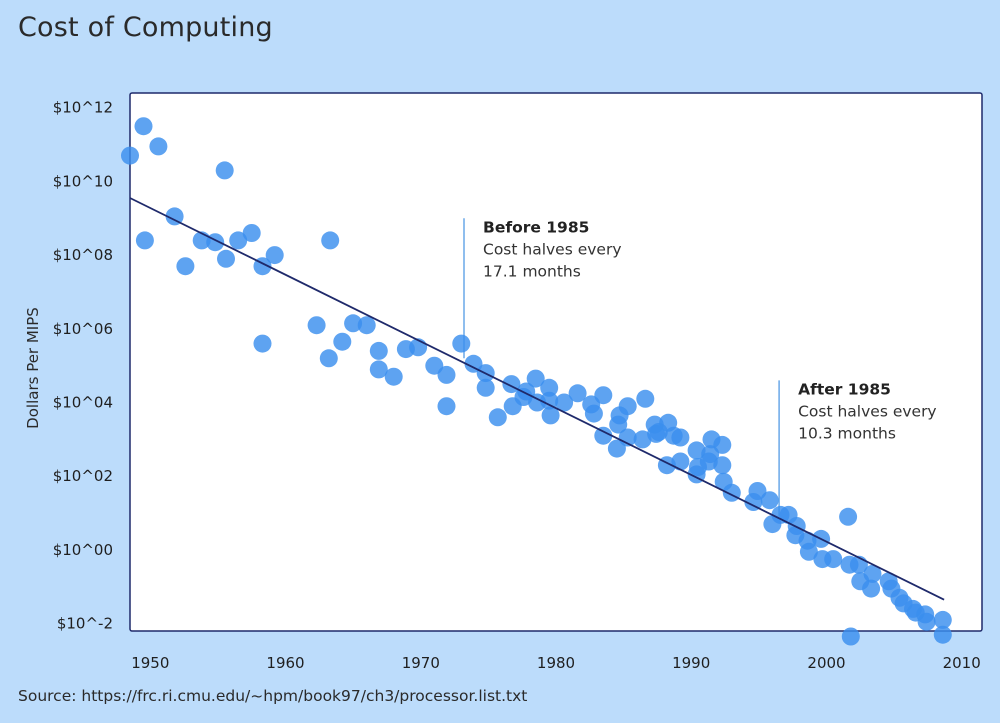  What do you see at coordinates (844, 389) in the screenshot?
I see `annotation-title: After 1985` at bounding box center [844, 389].